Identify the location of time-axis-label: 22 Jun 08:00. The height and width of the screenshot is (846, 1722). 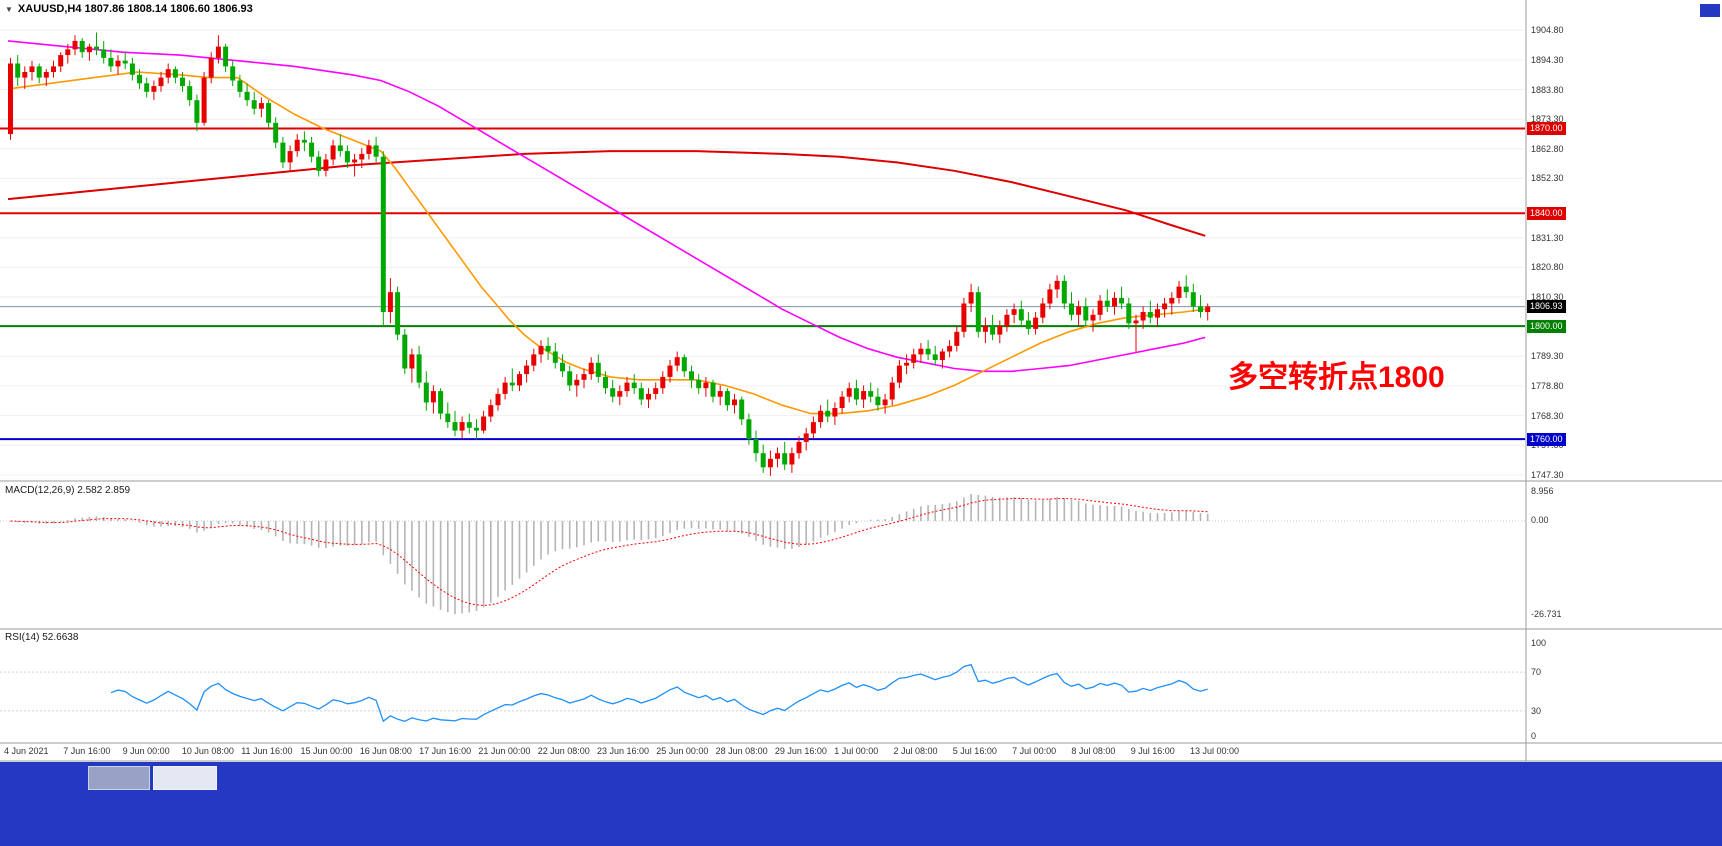
(563, 751).